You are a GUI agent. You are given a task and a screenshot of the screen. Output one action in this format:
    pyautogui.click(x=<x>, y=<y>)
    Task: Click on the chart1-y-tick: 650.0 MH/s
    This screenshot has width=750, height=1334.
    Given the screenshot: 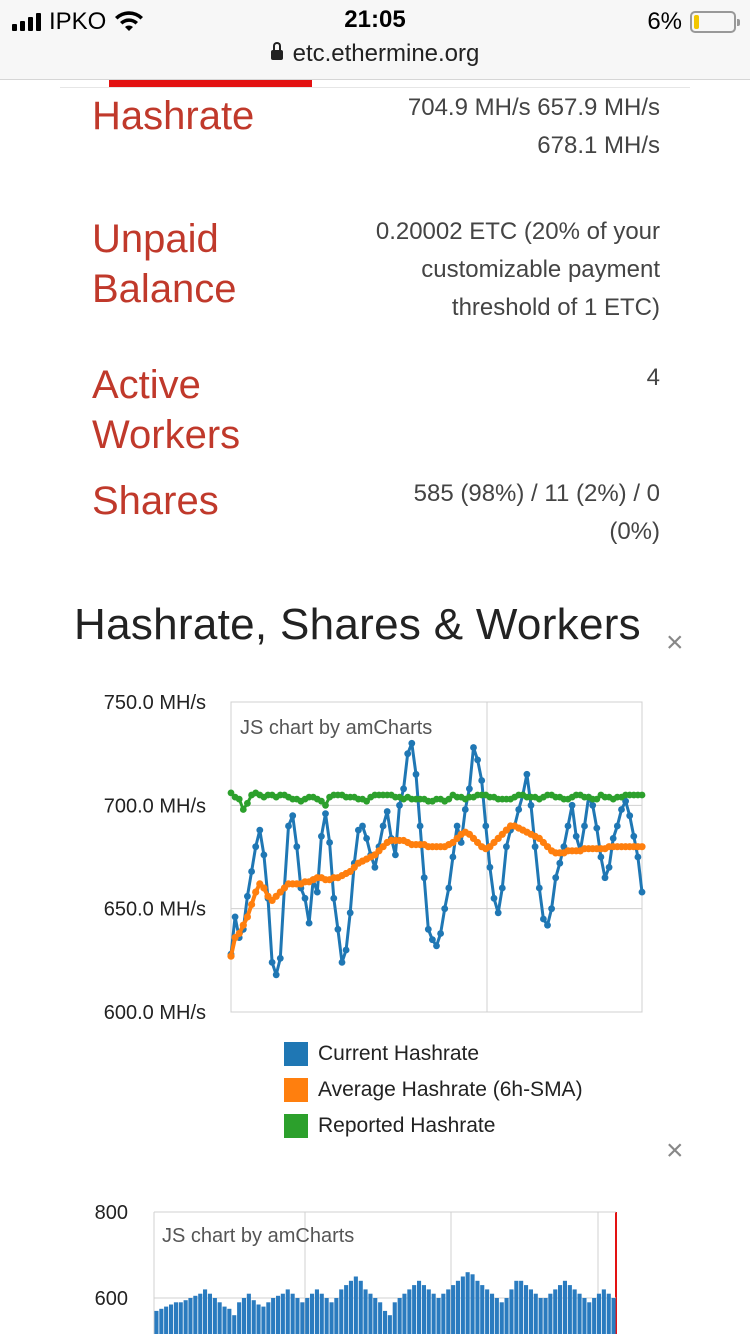 What is the action you would take?
    pyautogui.click(x=155, y=910)
    